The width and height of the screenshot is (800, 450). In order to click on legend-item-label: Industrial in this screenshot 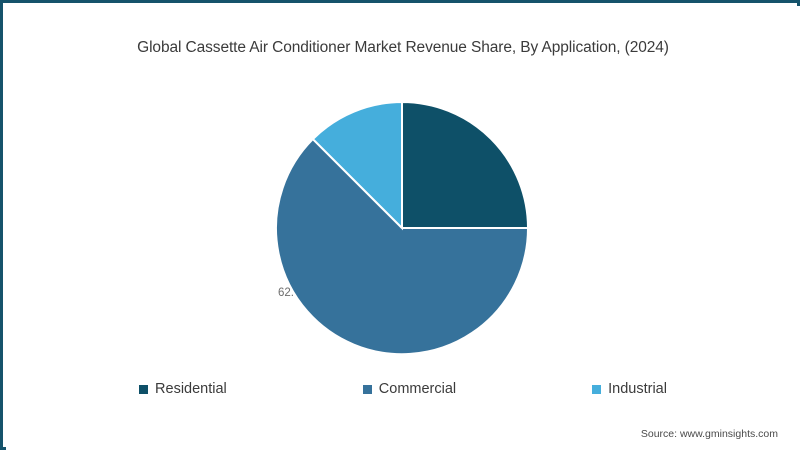, I will do `click(637, 389)`.